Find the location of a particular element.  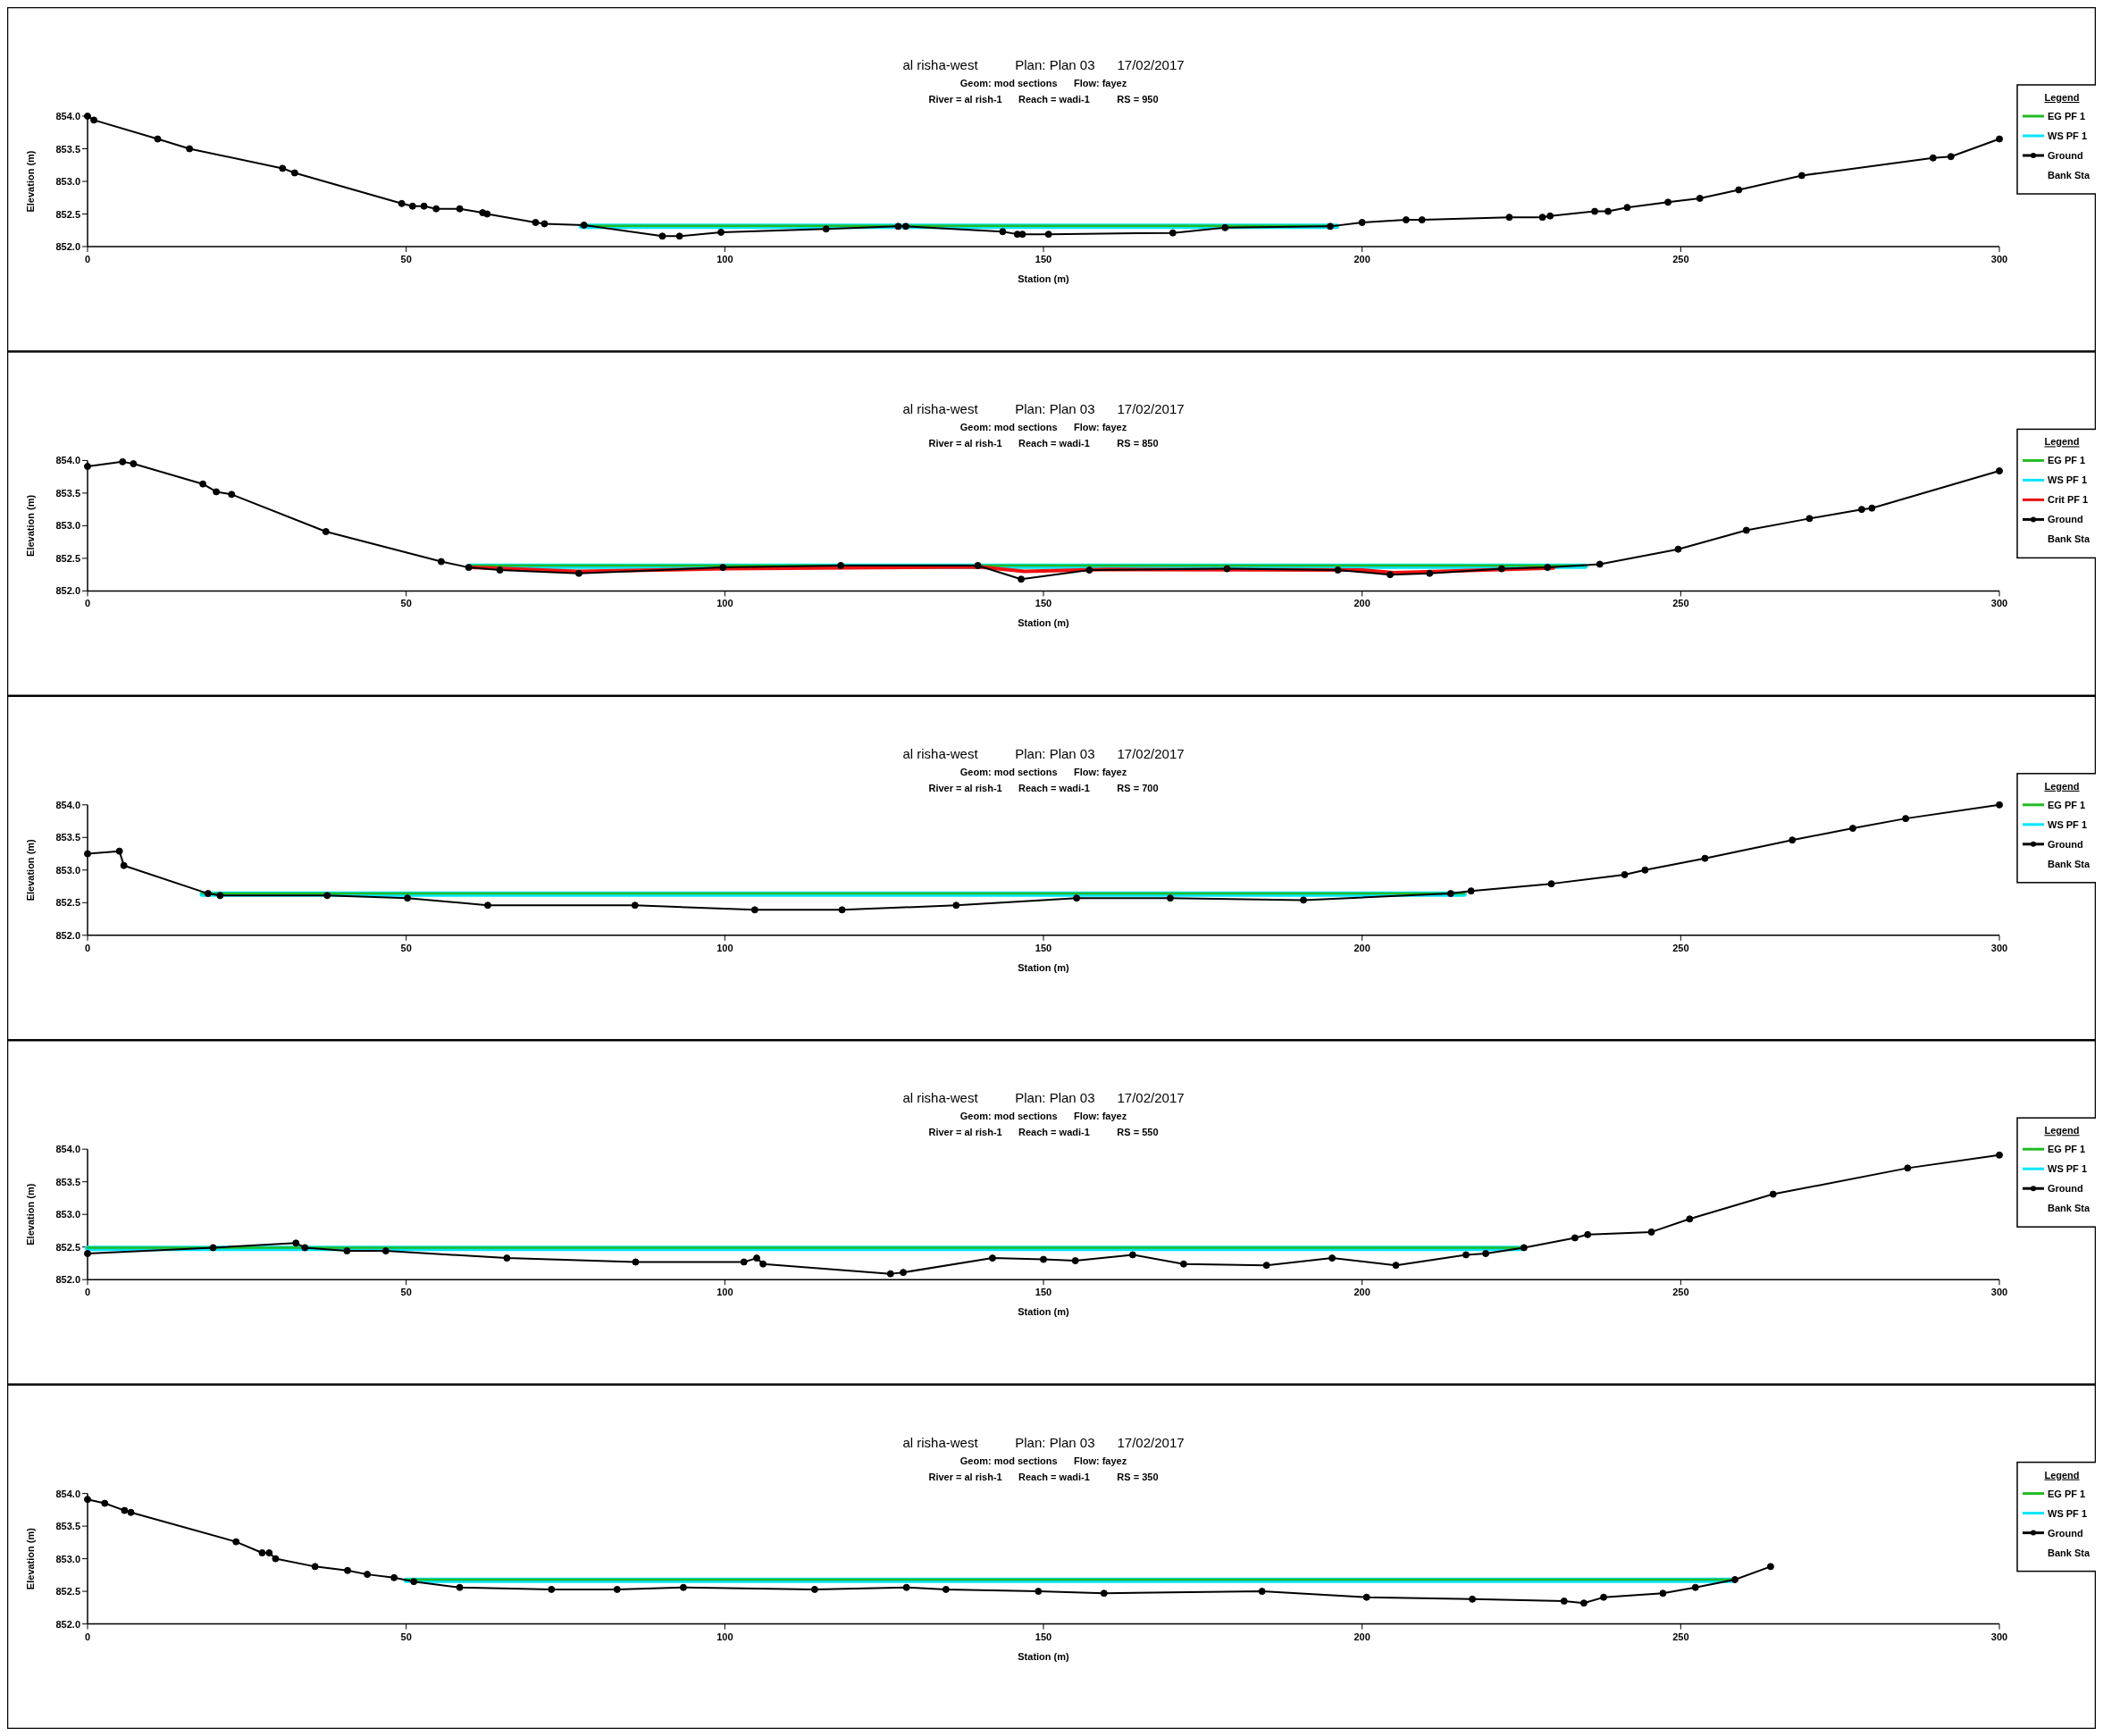

text: River = al rish-1 Reach = wadi-1 RS = 850 is located at coordinates (1043, 443).